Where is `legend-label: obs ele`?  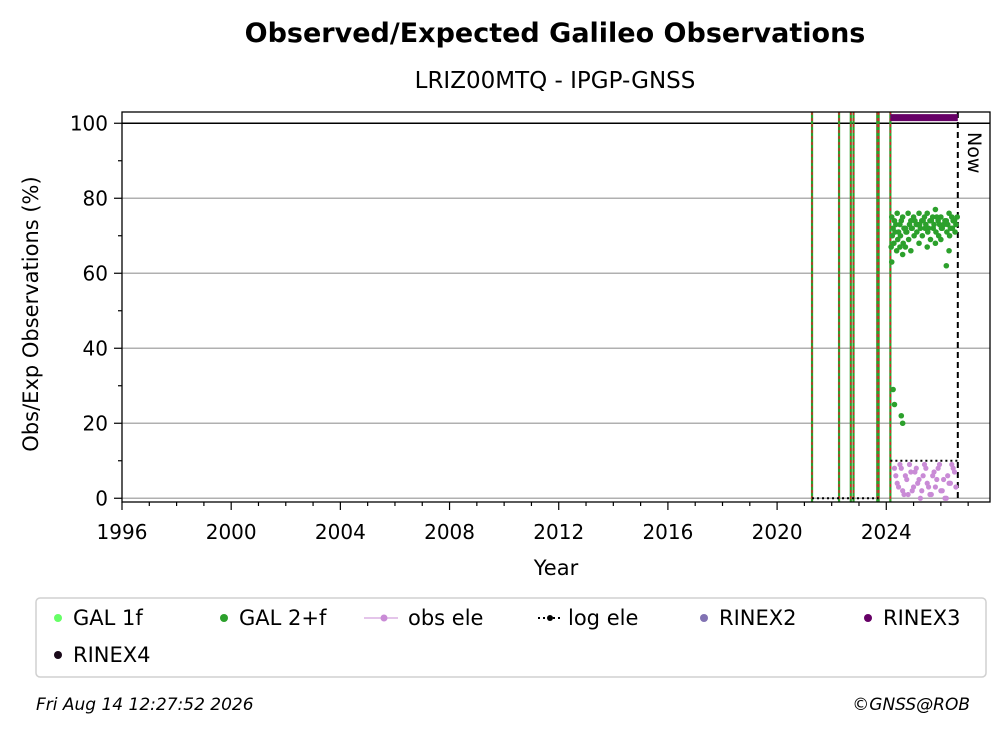 legend-label: obs ele is located at coordinates (445, 618).